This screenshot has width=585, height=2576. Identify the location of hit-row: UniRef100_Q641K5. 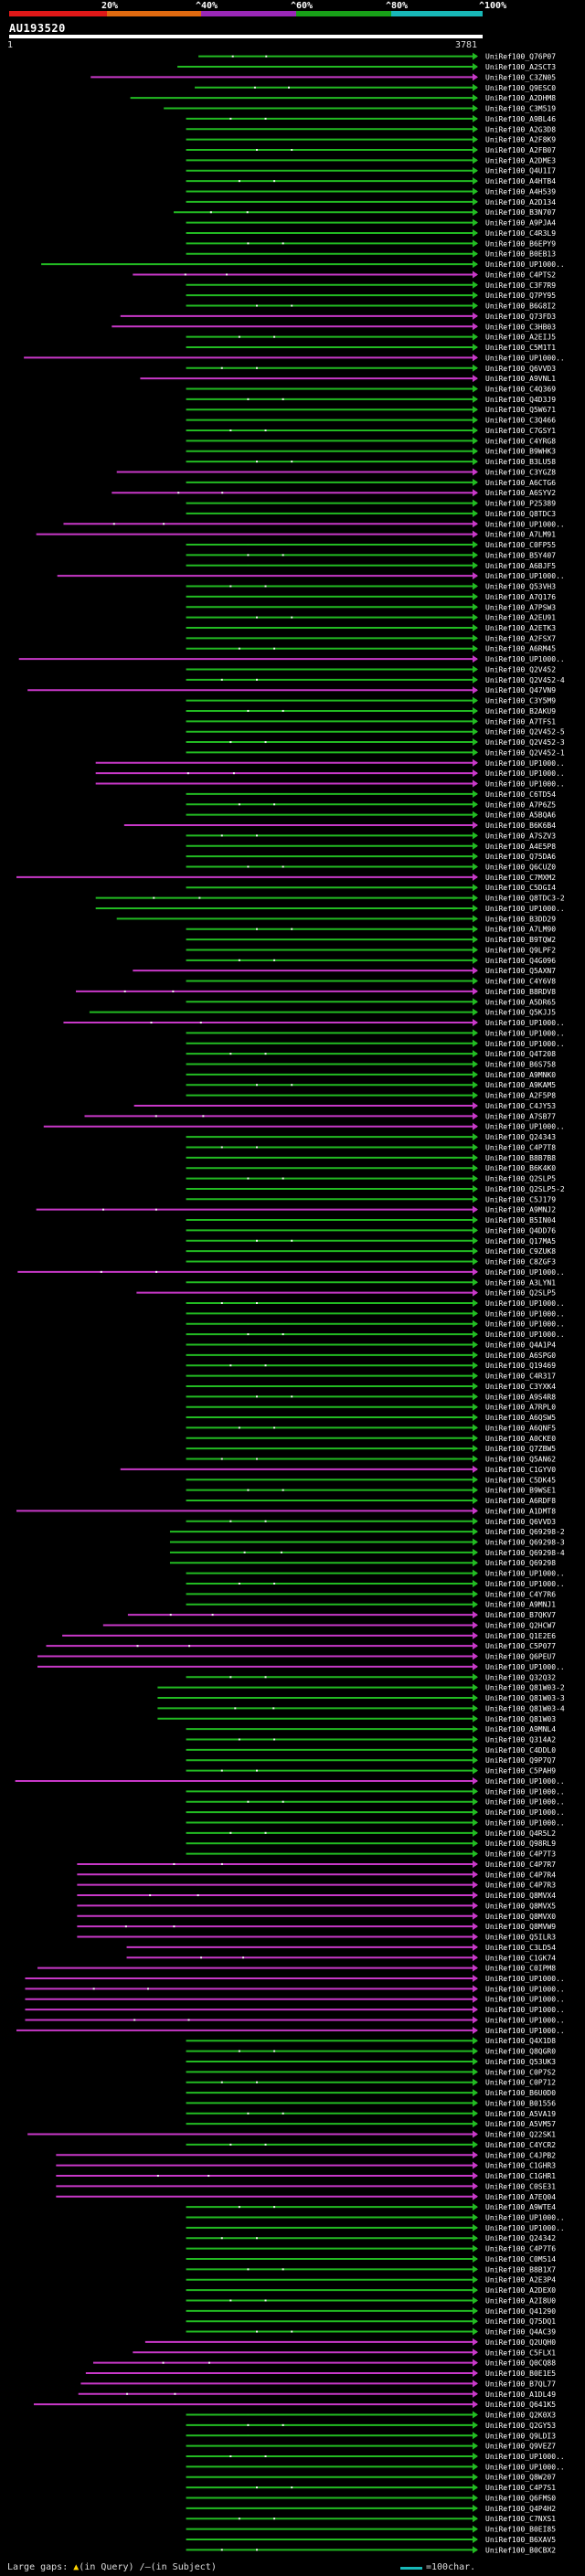
(295, 2405).